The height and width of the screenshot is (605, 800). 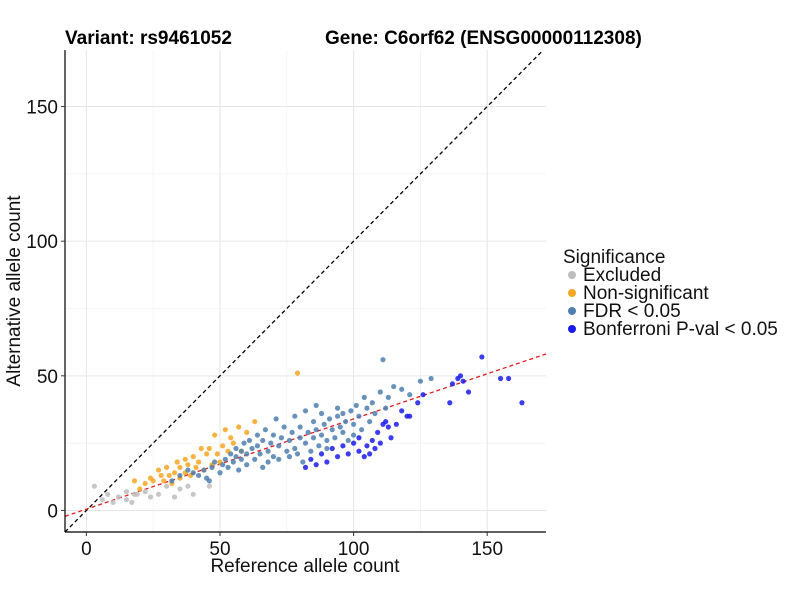 What do you see at coordinates (148, 38) in the screenshot?
I see `chart-title-variant: Variant: rs9461052` at bounding box center [148, 38].